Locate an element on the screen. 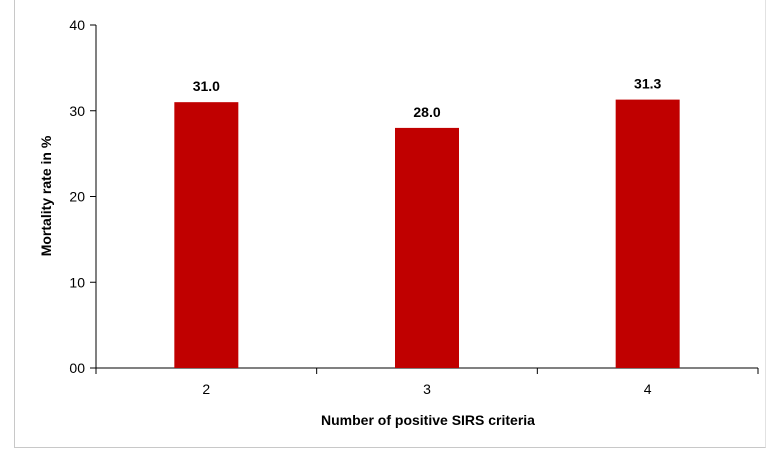  x-axis-title: Number of positive SIRS criteria is located at coordinates (428, 420).